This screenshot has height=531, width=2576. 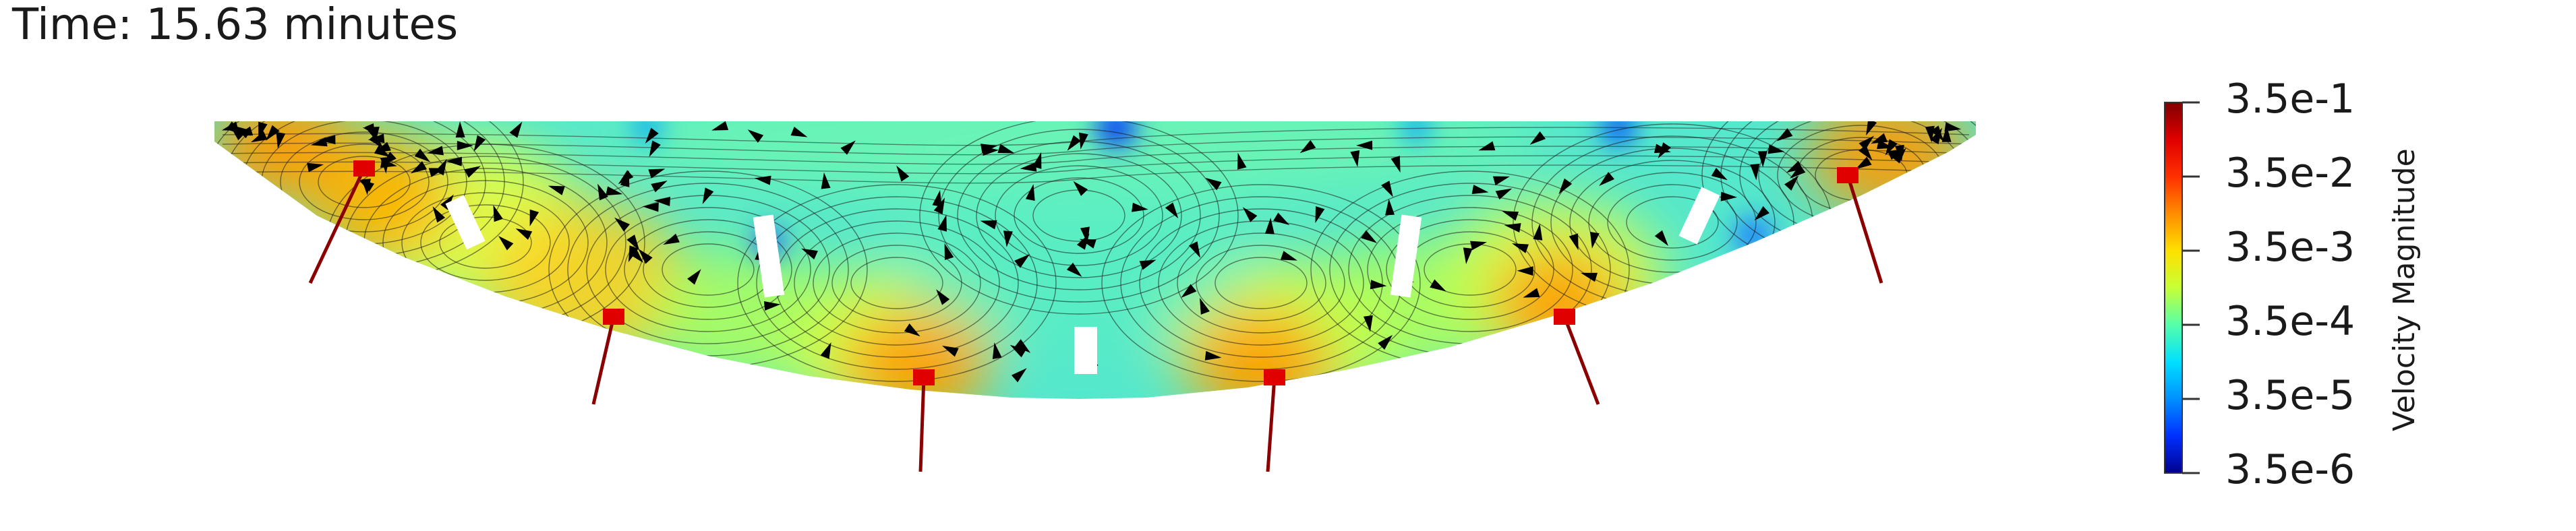 What do you see at coordinates (604, 360) in the screenshot?
I see `inlet-jet-line` at bounding box center [604, 360].